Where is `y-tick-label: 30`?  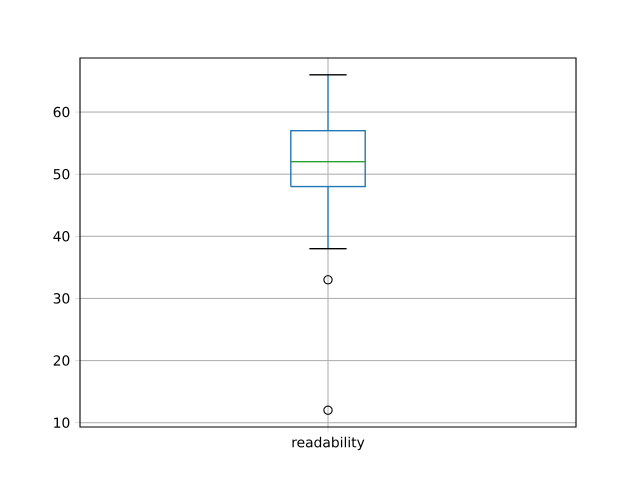
y-tick-label: 30 is located at coordinates (62, 298).